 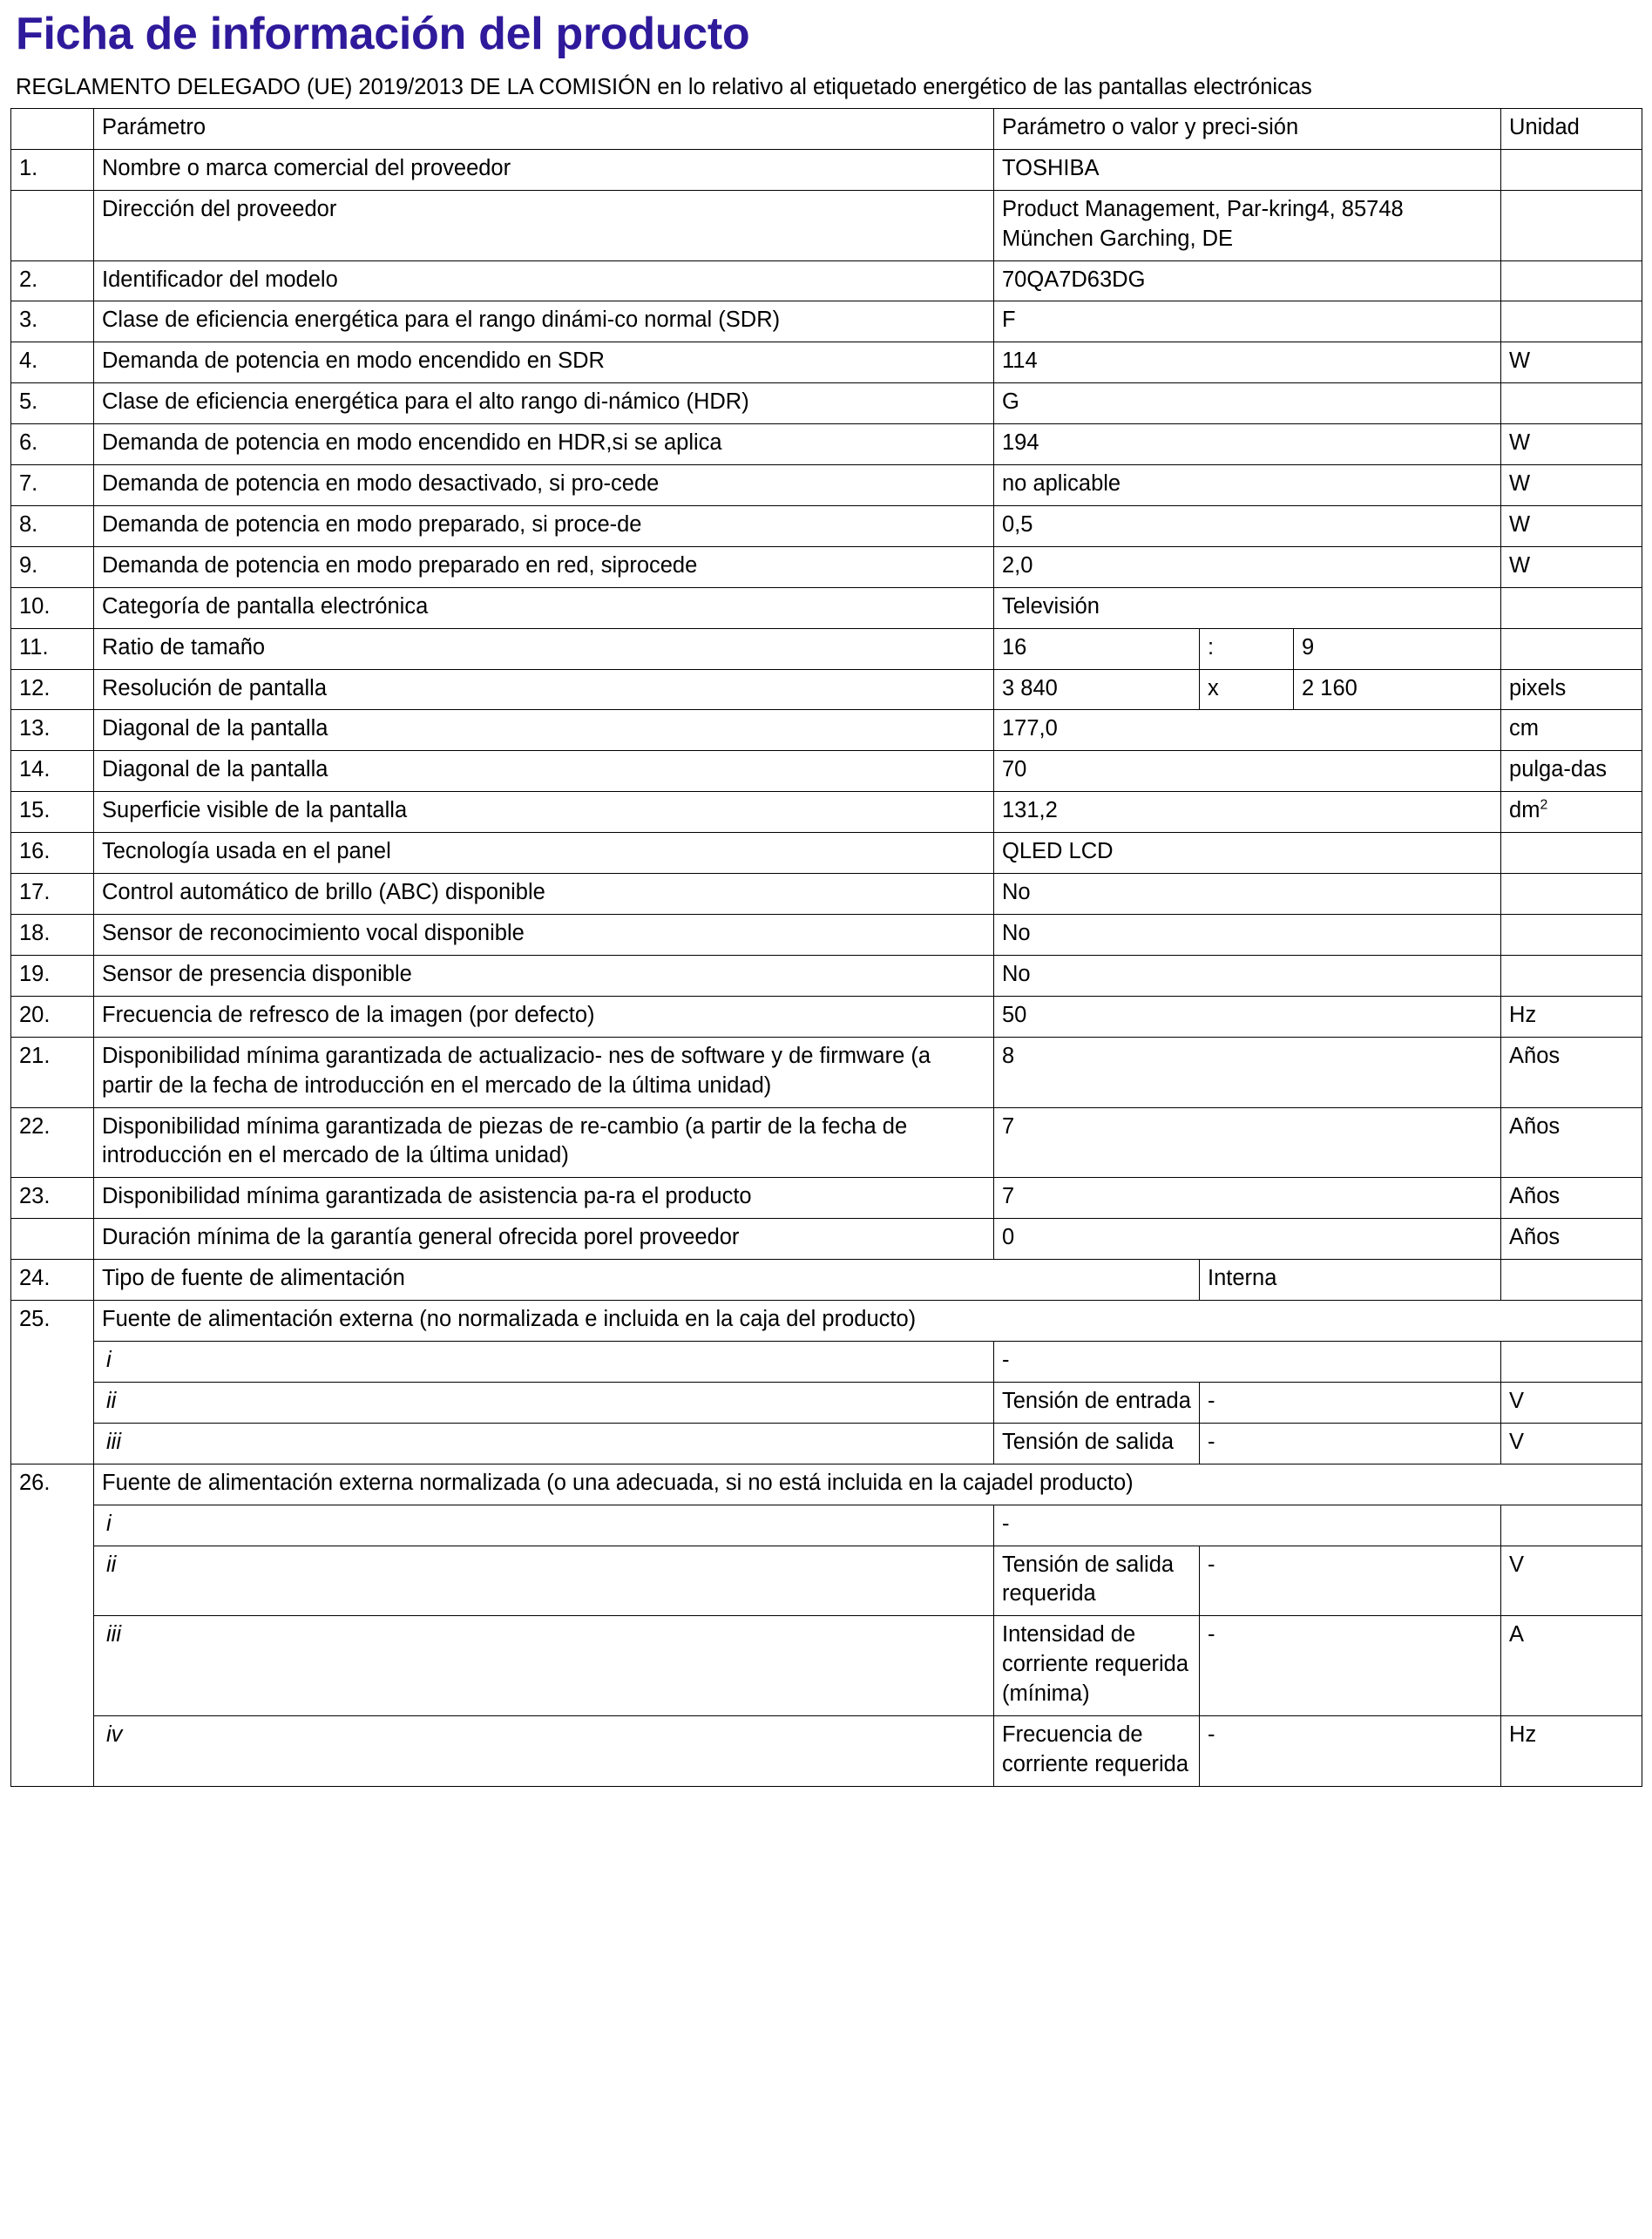 I want to click on row-value: 194, so click(x=1247, y=444).